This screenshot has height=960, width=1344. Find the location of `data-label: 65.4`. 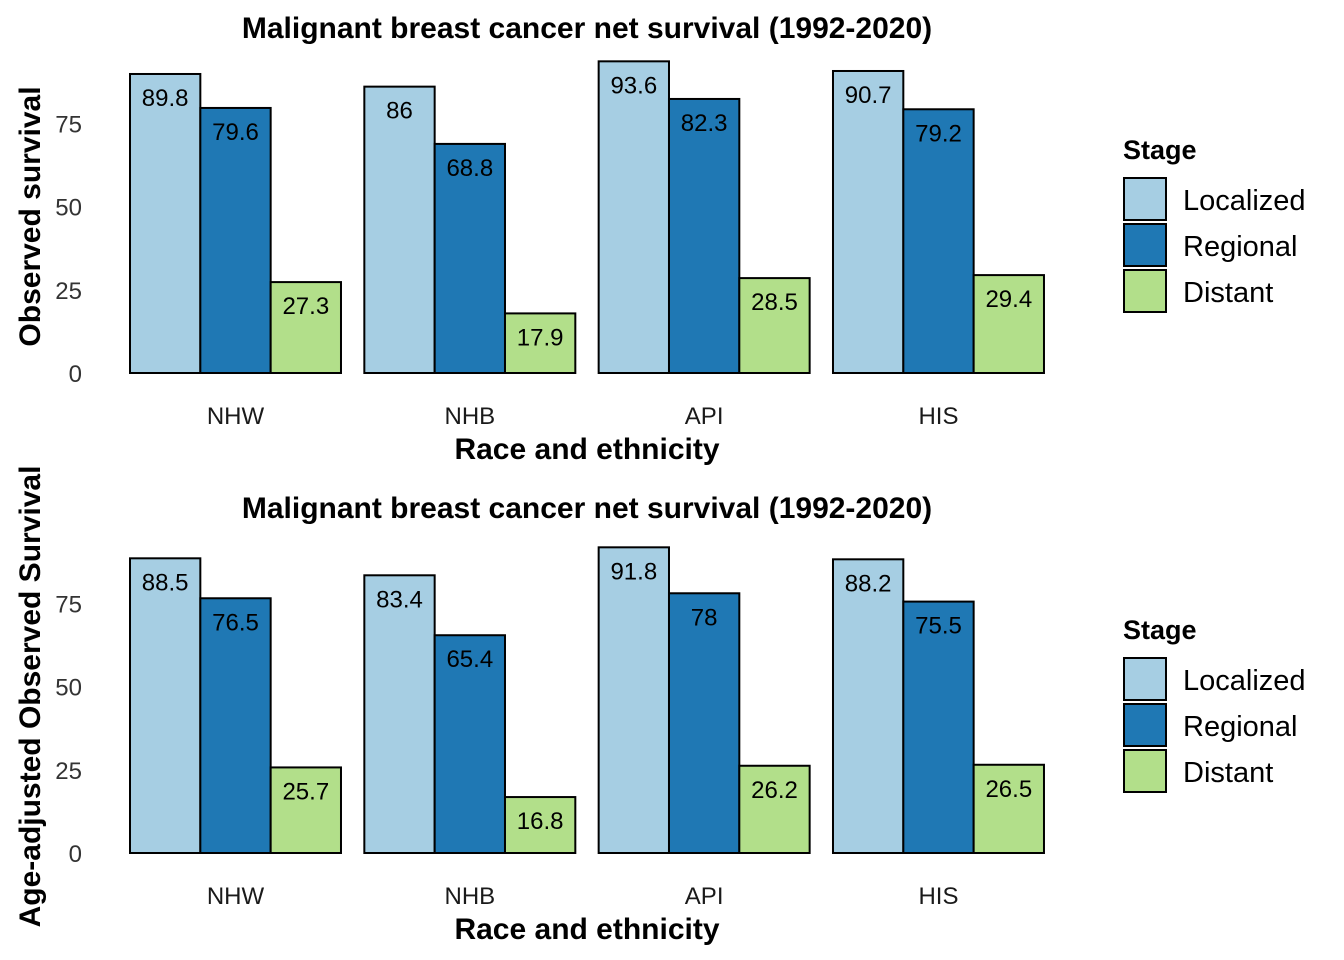

data-label: 65.4 is located at coordinates (469, 659).